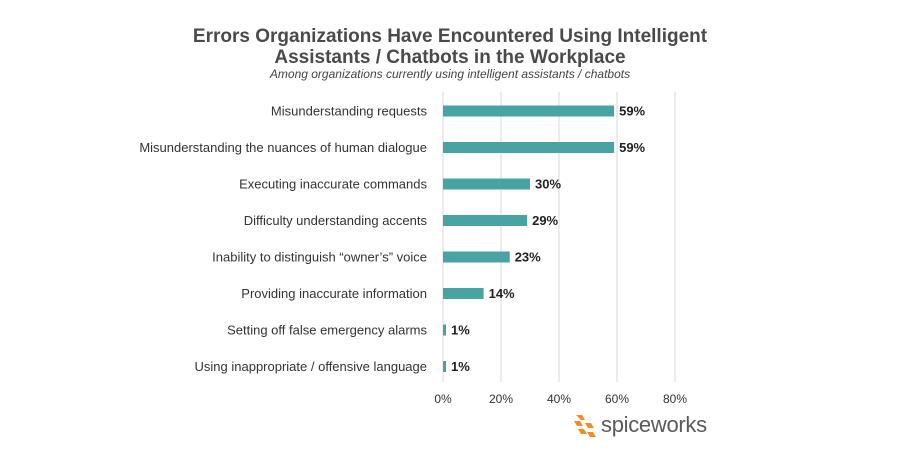  What do you see at coordinates (311, 366) in the screenshot?
I see `category-label: Using inappropriate / offensive language` at bounding box center [311, 366].